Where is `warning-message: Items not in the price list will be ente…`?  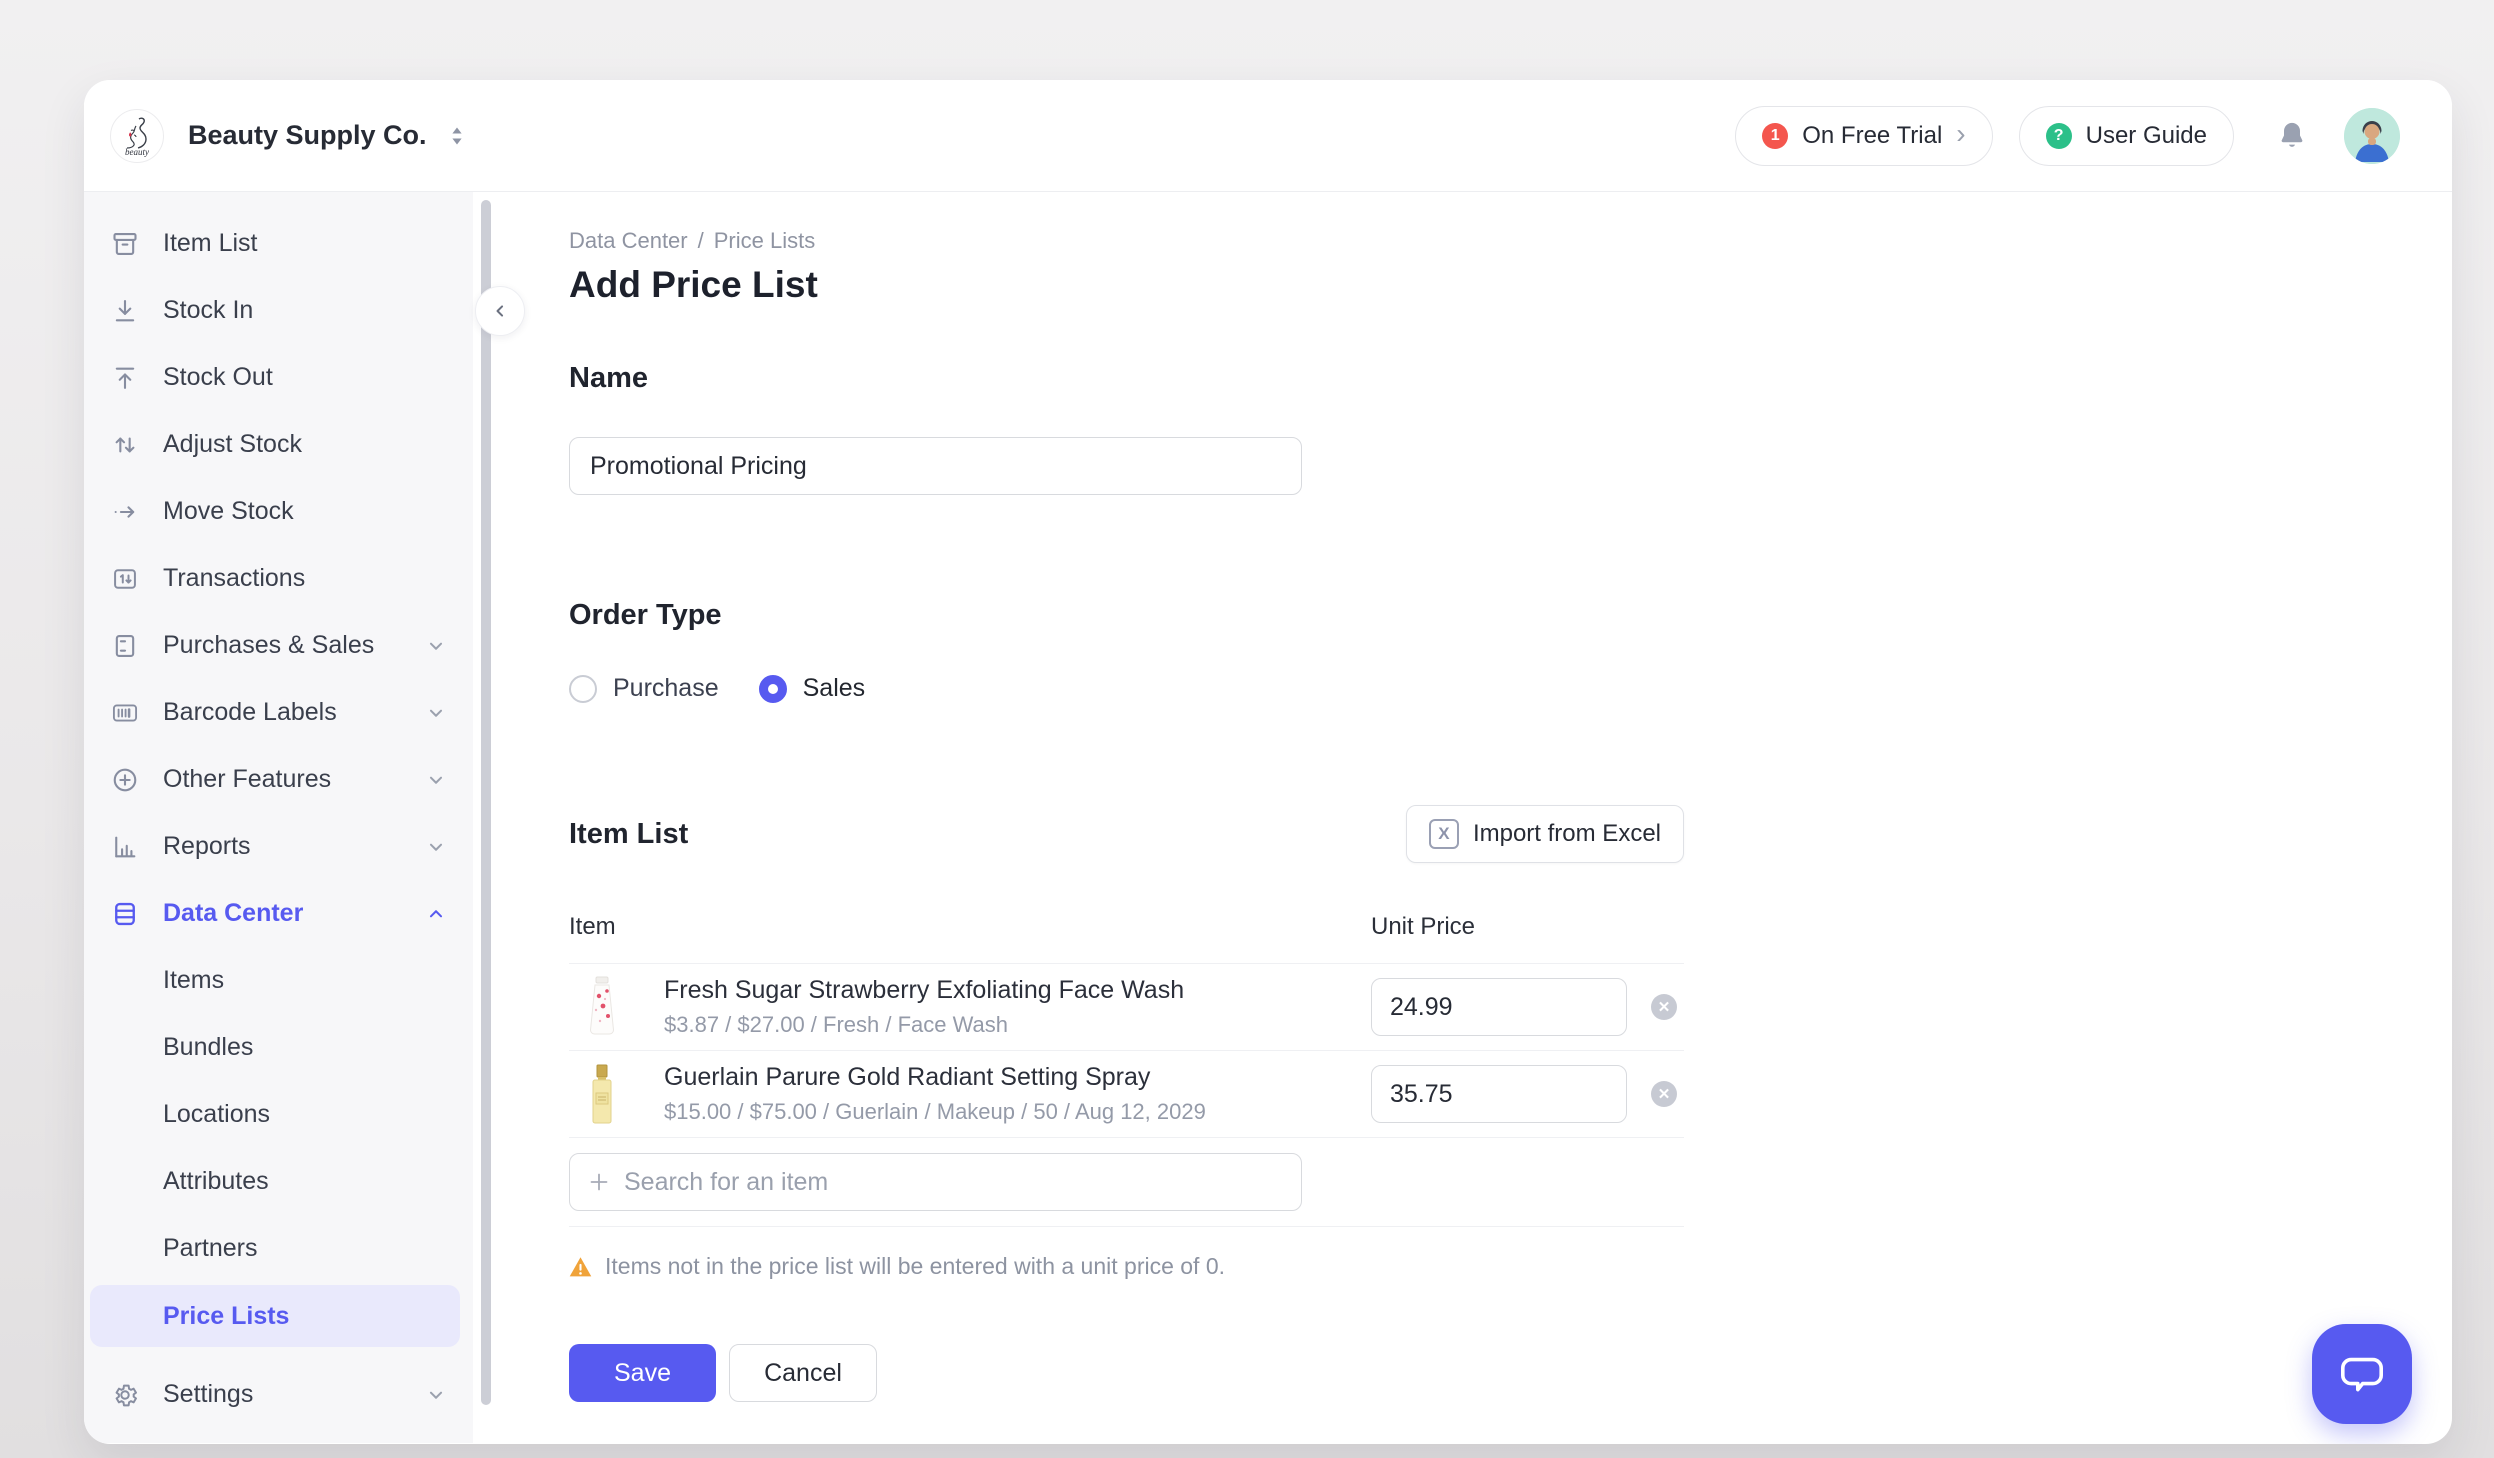 warning-message: Items not in the price list will be ente… is located at coordinates (1126, 1266).